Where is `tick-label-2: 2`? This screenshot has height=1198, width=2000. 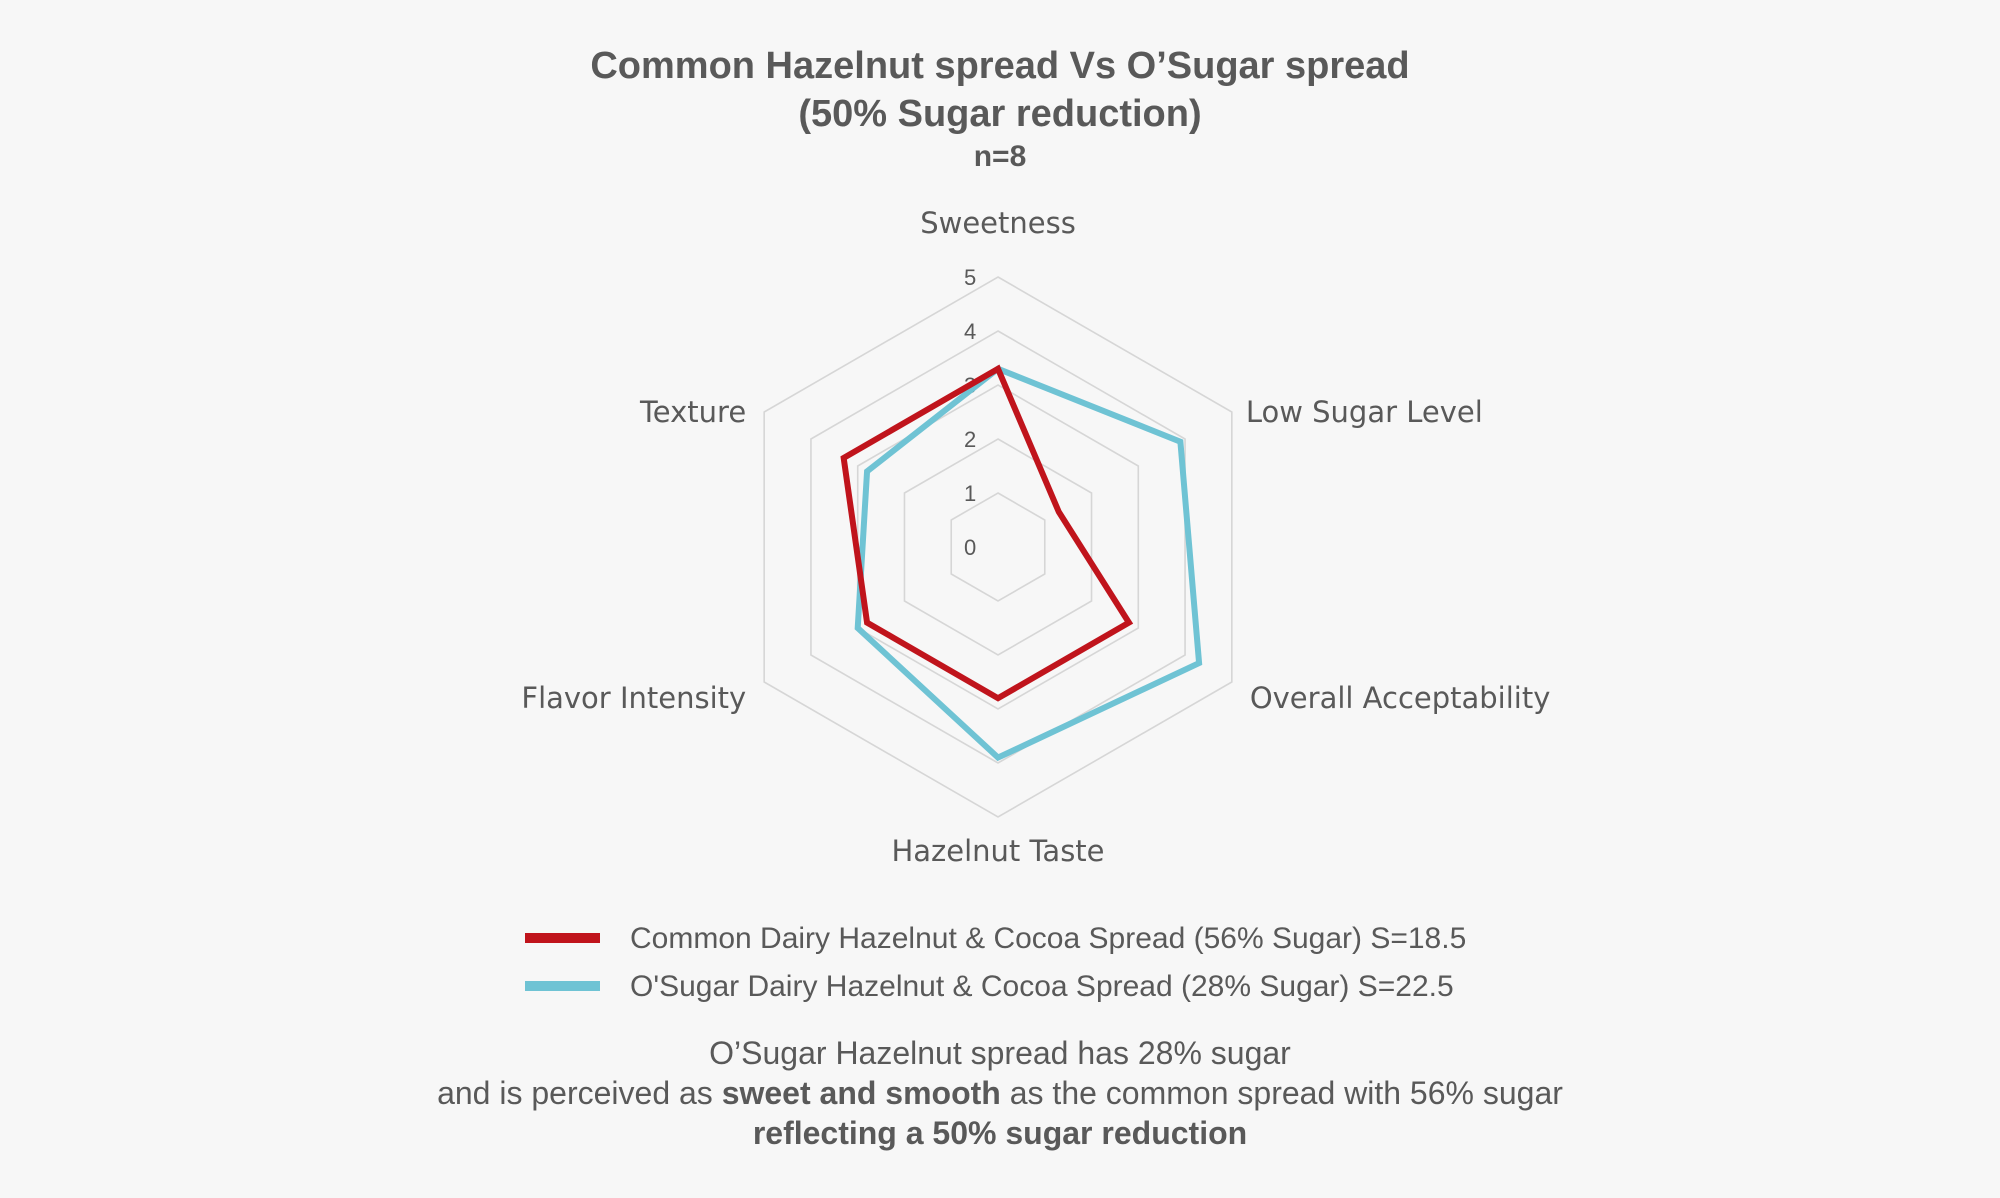
tick-label-2: 2 is located at coordinates (970, 439).